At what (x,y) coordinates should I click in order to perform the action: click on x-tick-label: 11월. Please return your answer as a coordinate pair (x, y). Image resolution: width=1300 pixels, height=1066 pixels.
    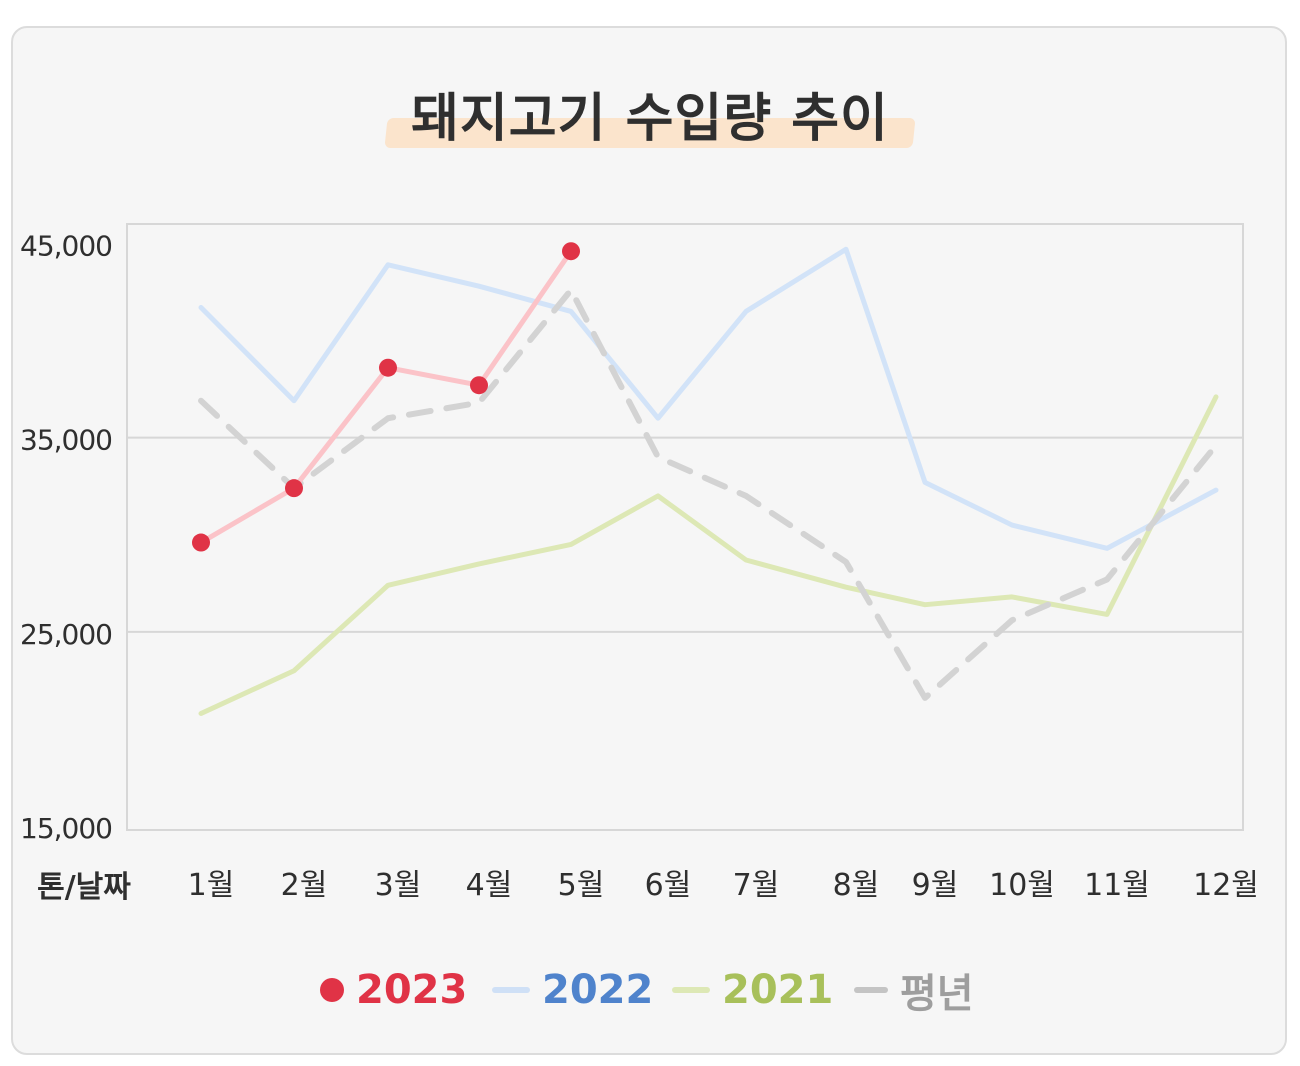
    Looking at the image, I should click on (1117, 885).